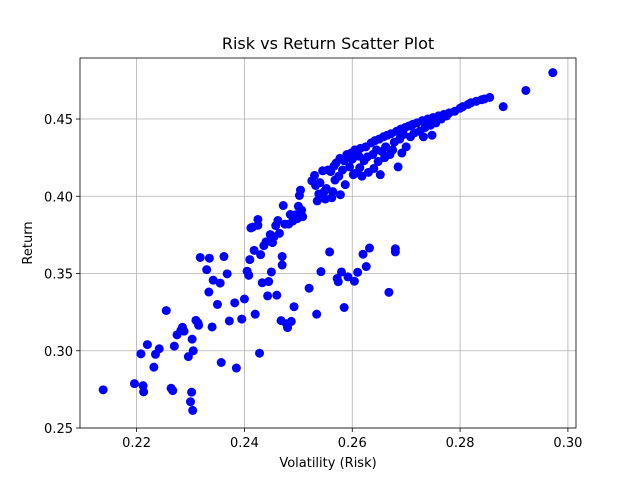 This screenshot has height=480, width=640. What do you see at coordinates (460, 443) in the screenshot?
I see `x-tick-label: 0.28` at bounding box center [460, 443].